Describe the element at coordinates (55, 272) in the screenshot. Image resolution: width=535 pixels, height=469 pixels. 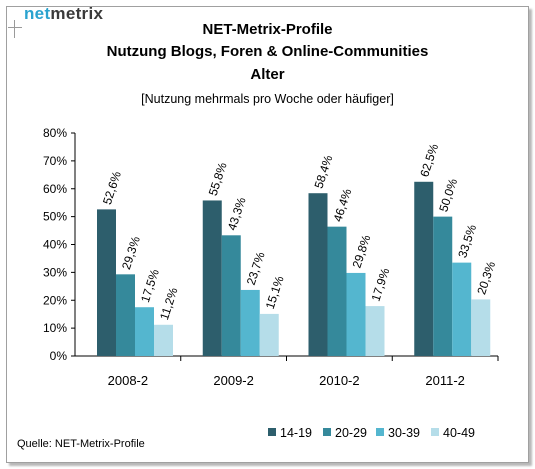
I see `y-tick-label: 30%` at that location.